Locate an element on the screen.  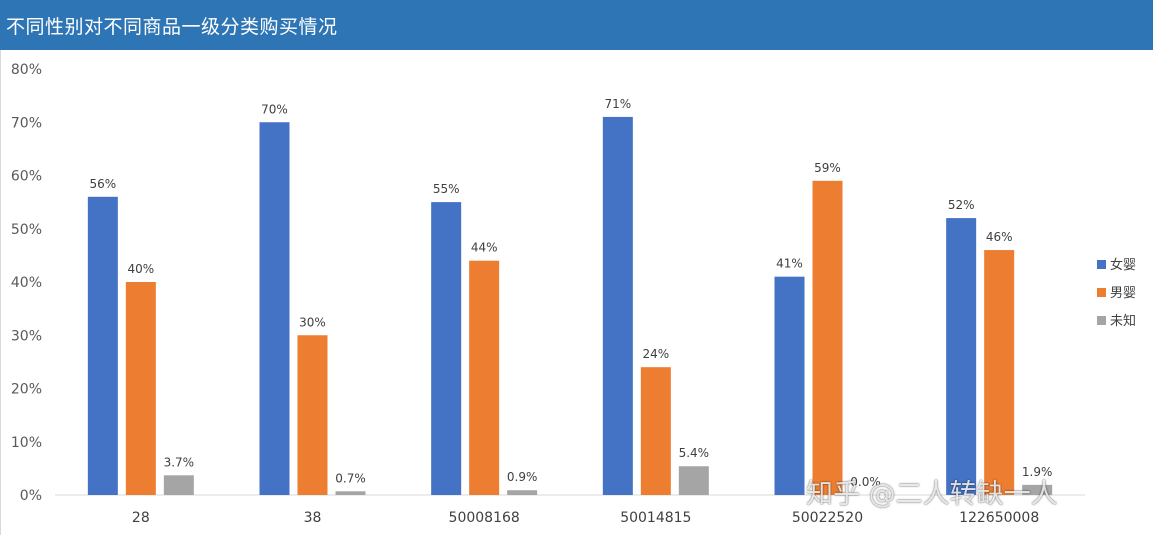
y-tick-label: 40% is located at coordinates (26, 283).